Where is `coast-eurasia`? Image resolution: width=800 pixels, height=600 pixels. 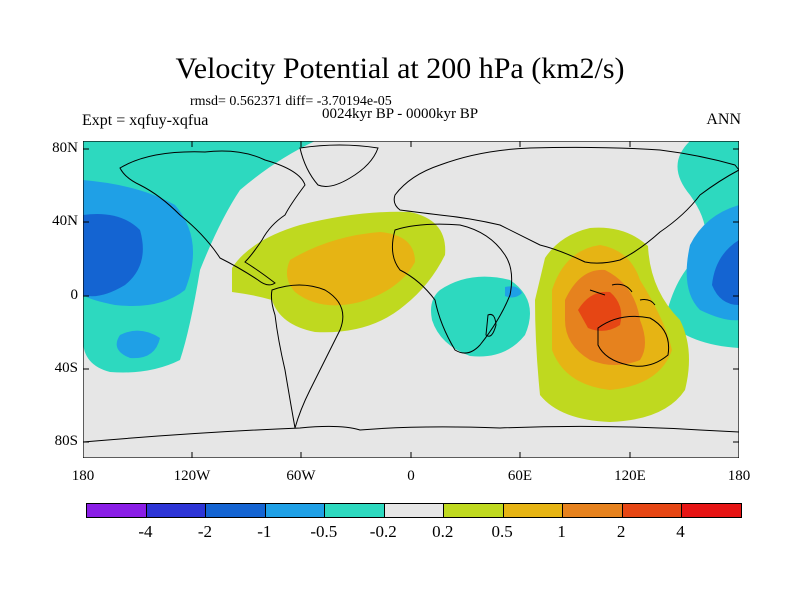 coast-eurasia is located at coordinates (566, 205).